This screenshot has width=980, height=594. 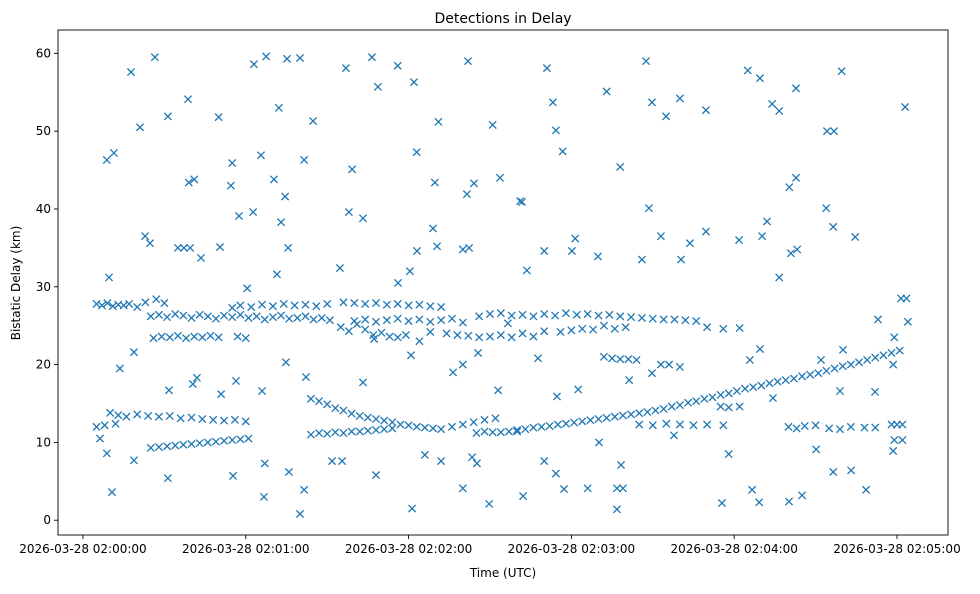 I want to click on x-tick-label: 2026-03-28 02:01:00, so click(x=245, y=549).